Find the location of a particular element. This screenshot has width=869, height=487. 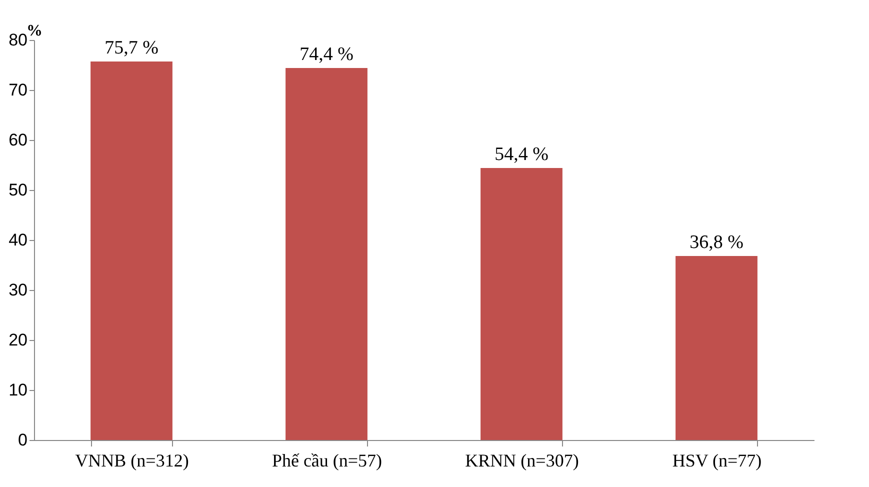

y-tick-label: 50 is located at coordinates (18, 190).